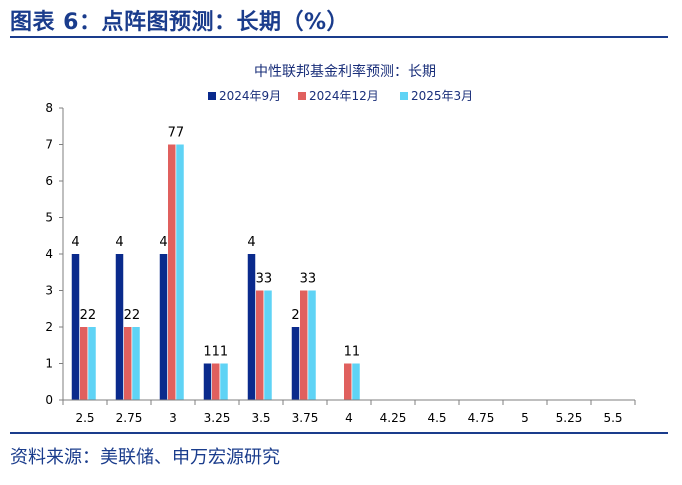 Image resolution: width=682 pixels, height=485 pixels. Describe the element at coordinates (136, 363) in the screenshot. I see `bar-3-2.75` at that location.